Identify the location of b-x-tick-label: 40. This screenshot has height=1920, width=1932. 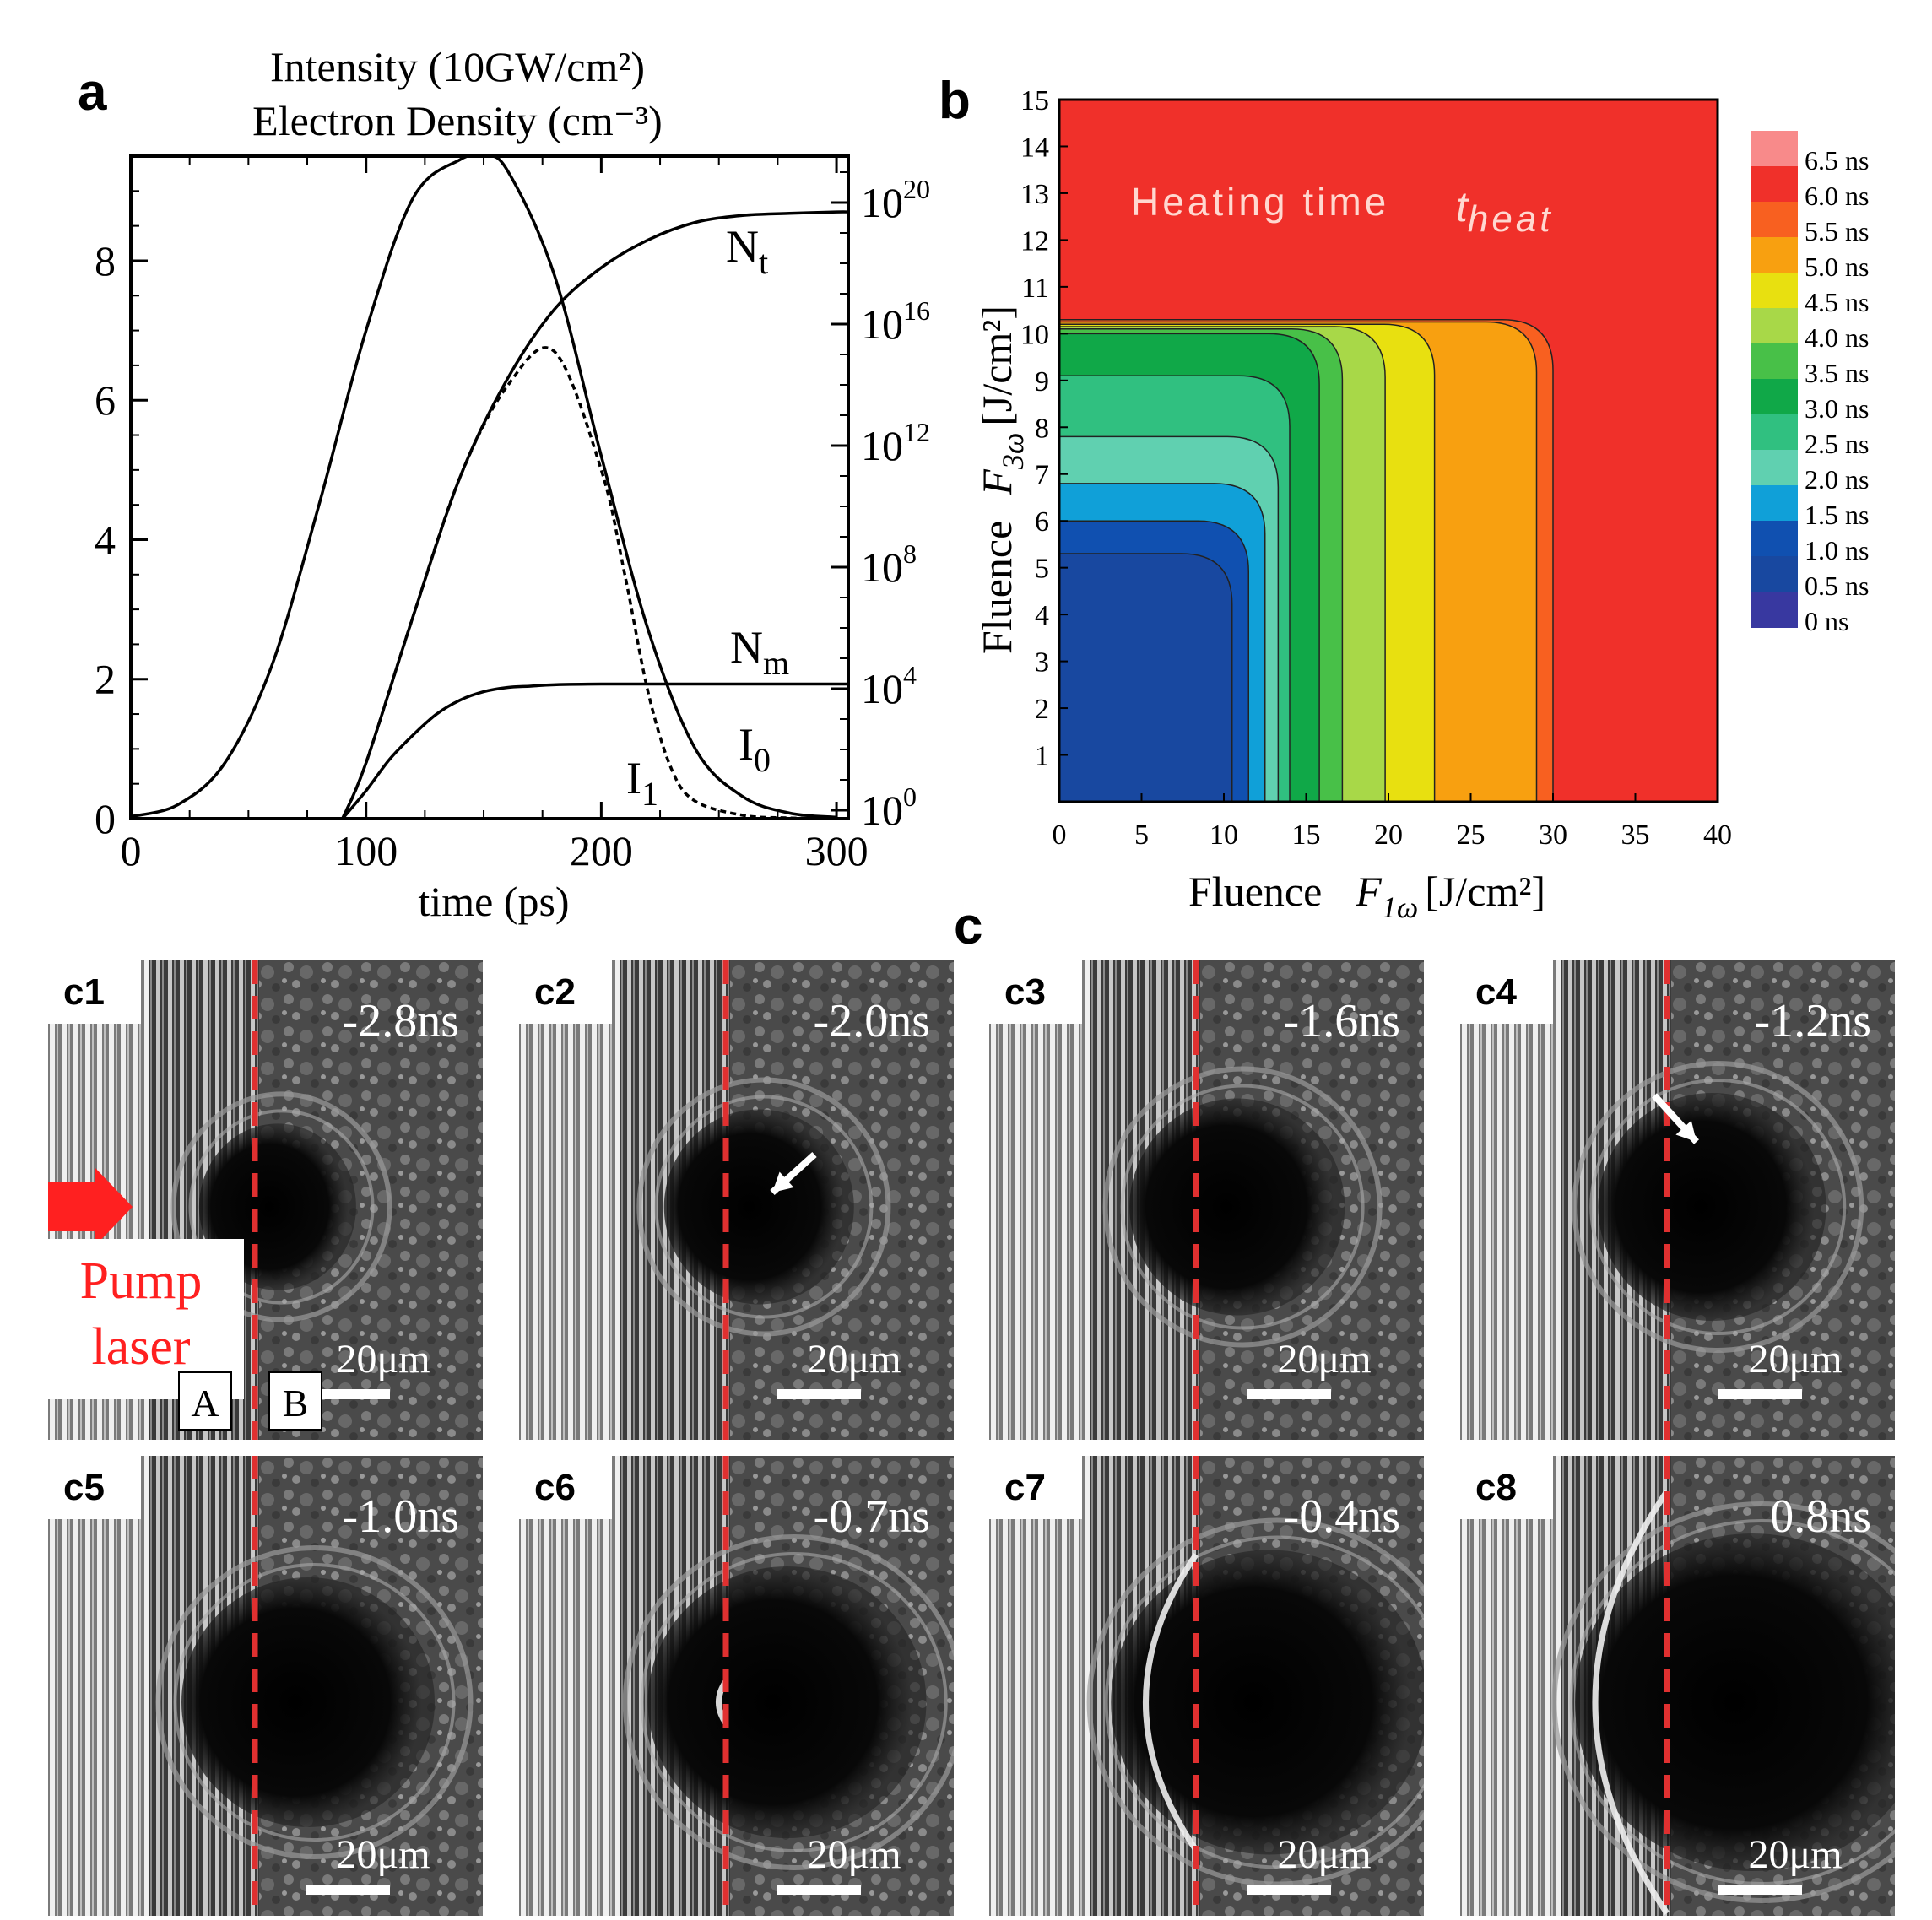
(1717, 835).